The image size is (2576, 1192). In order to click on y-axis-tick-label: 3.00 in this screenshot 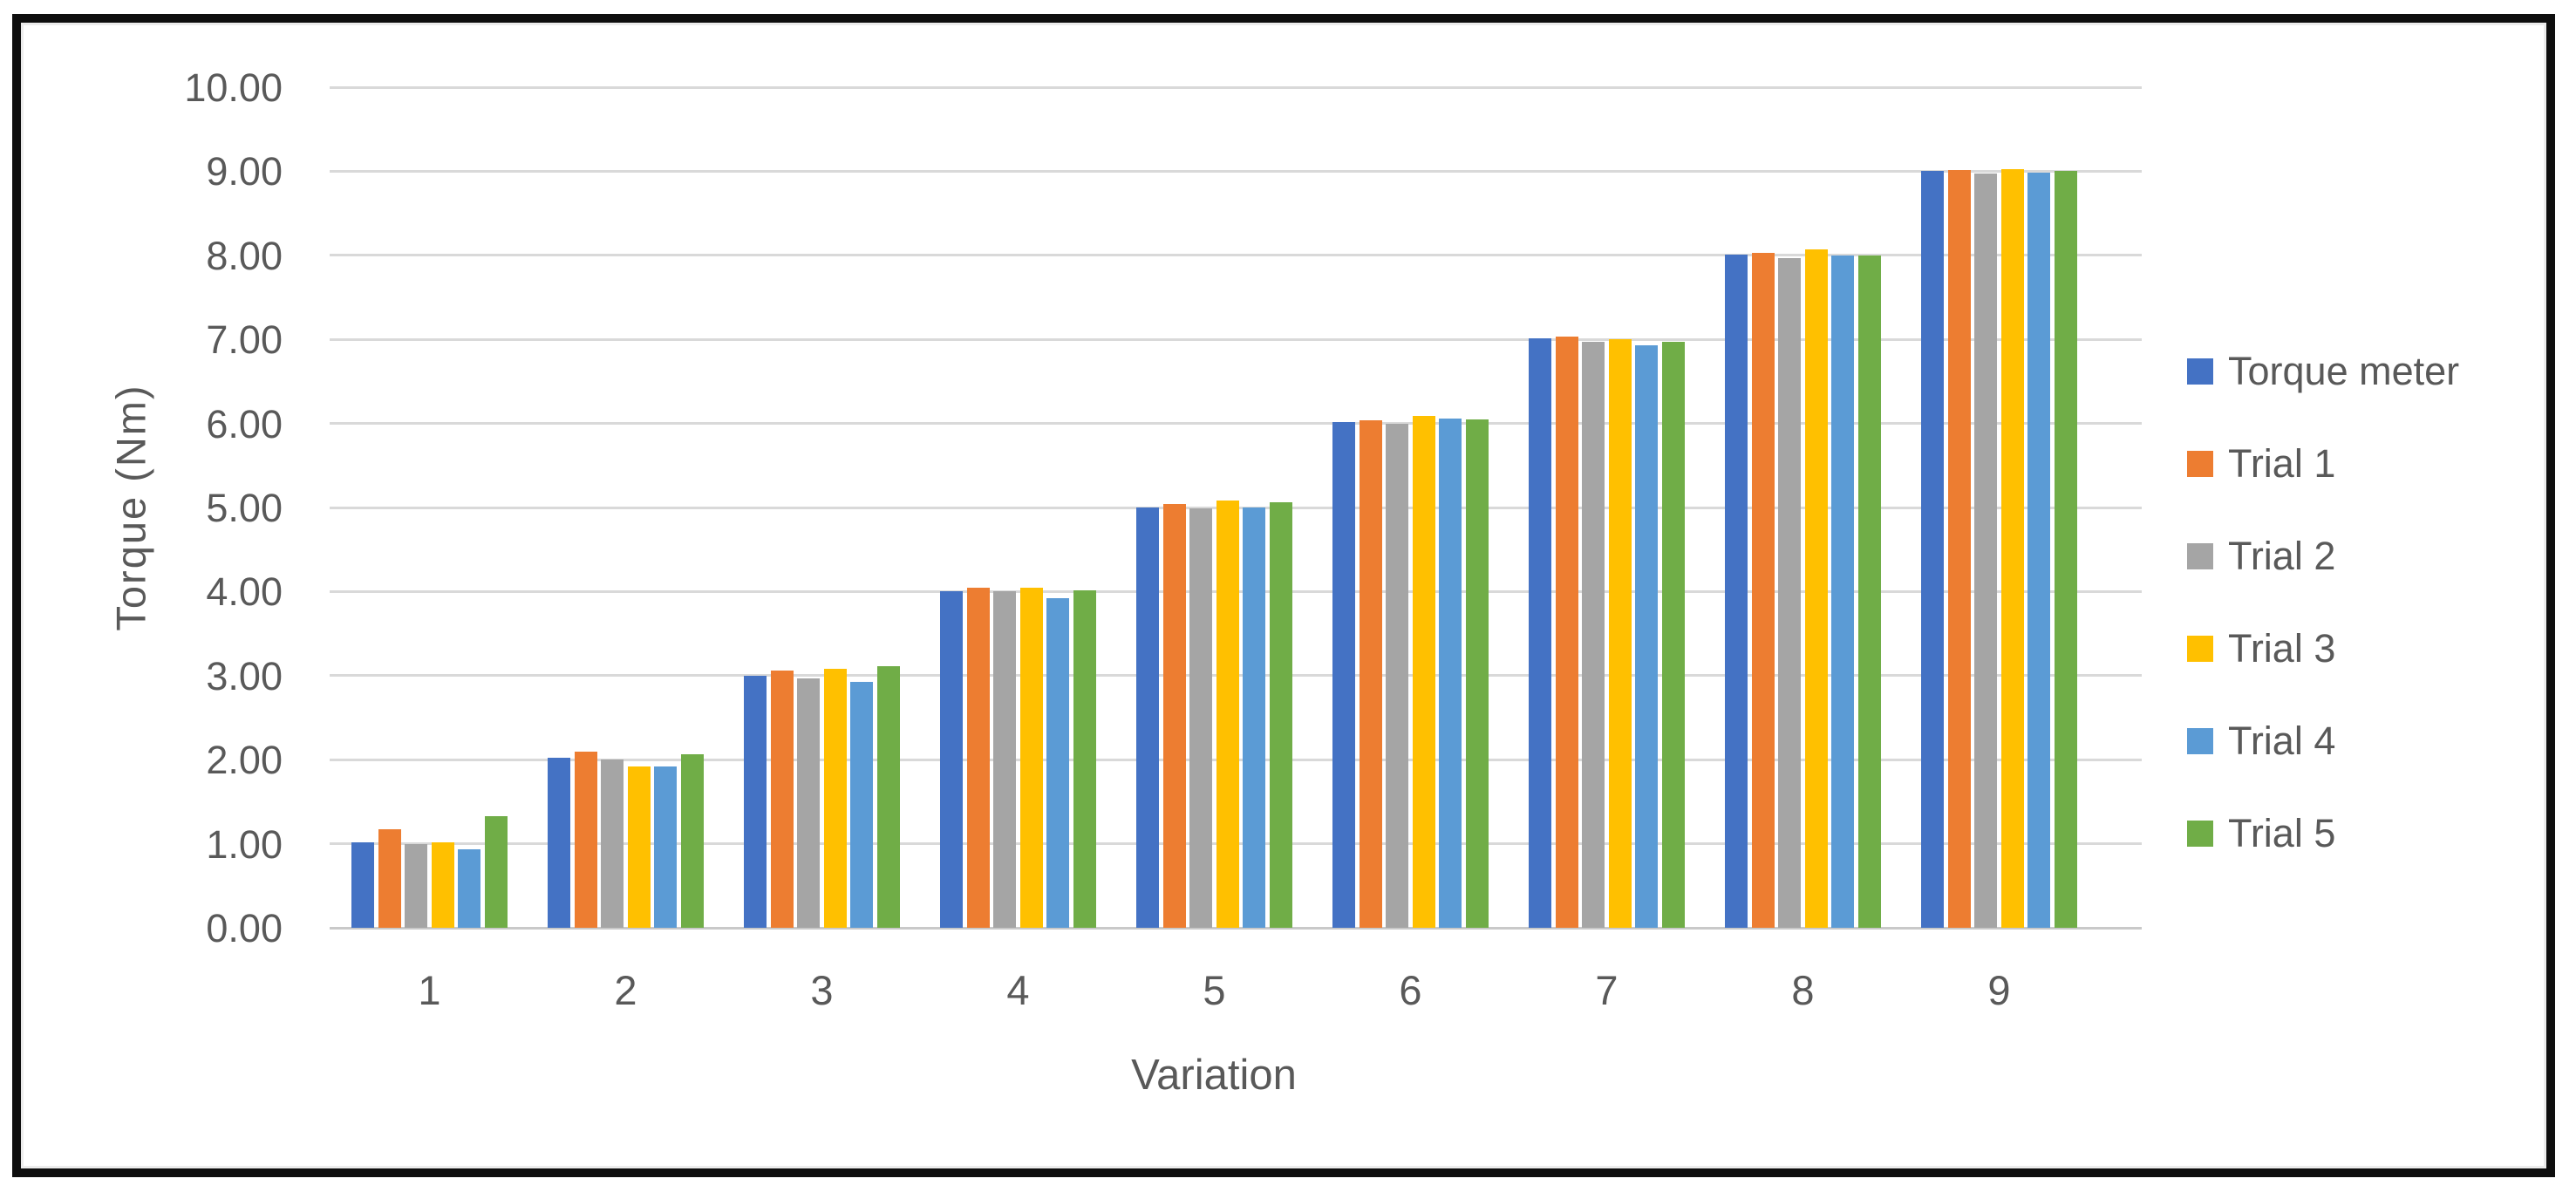, I will do `click(245, 676)`.